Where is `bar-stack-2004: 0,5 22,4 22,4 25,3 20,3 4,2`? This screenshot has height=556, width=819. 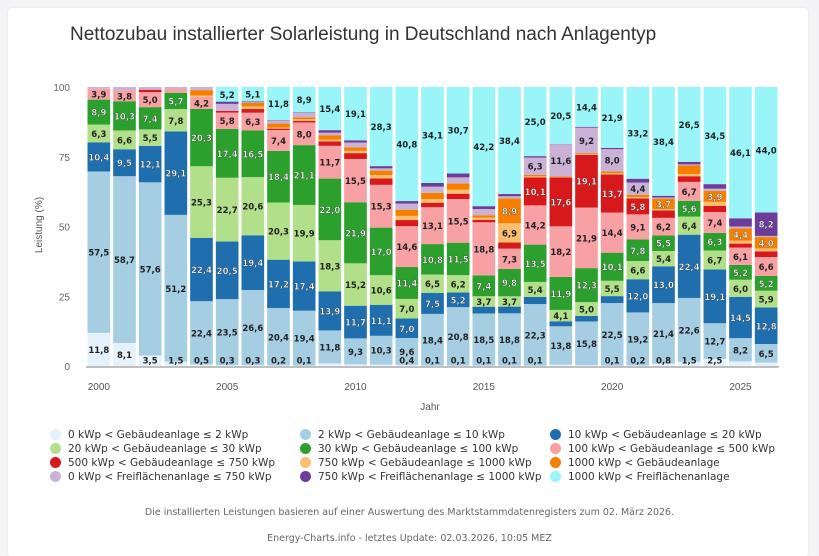
bar-stack-2004: 0,5 22,4 22,4 25,3 20,3 4,2 is located at coordinates (201, 227).